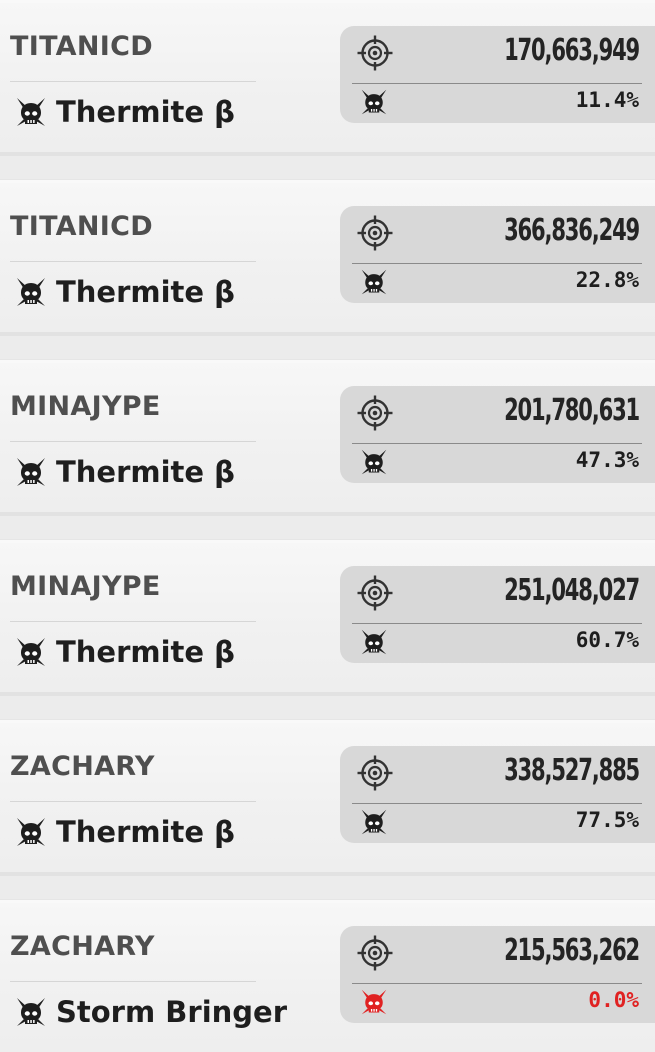  What do you see at coordinates (327, 796) in the screenshot?
I see `damage-entry-card: ZACHARY Thermite β 338,527,885 77.5%` at bounding box center [327, 796].